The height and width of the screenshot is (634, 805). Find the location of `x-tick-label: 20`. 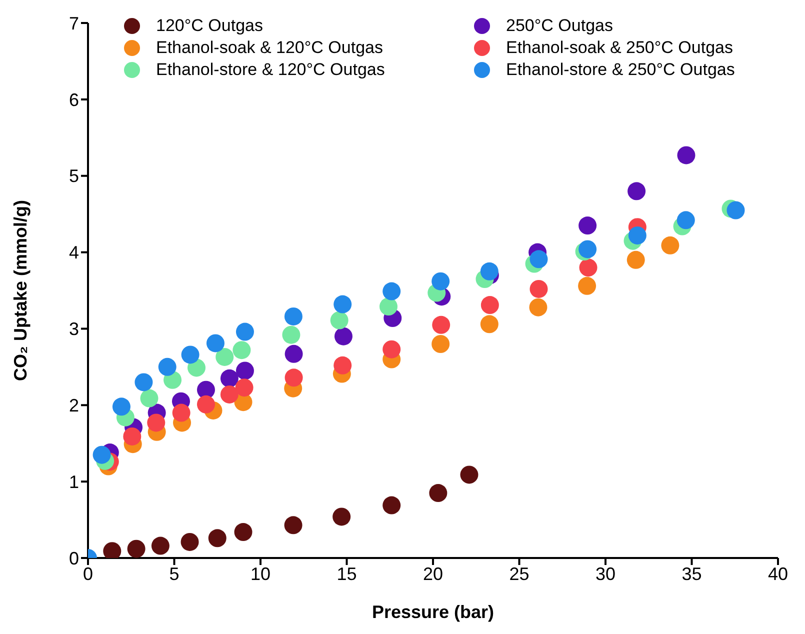

x-tick-label: 20 is located at coordinates (433, 574).